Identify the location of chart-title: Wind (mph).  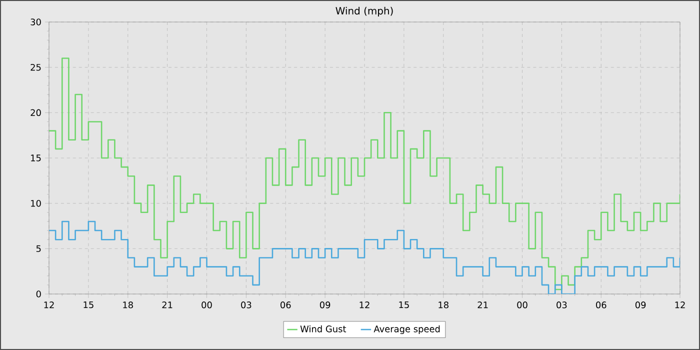
(364, 11).